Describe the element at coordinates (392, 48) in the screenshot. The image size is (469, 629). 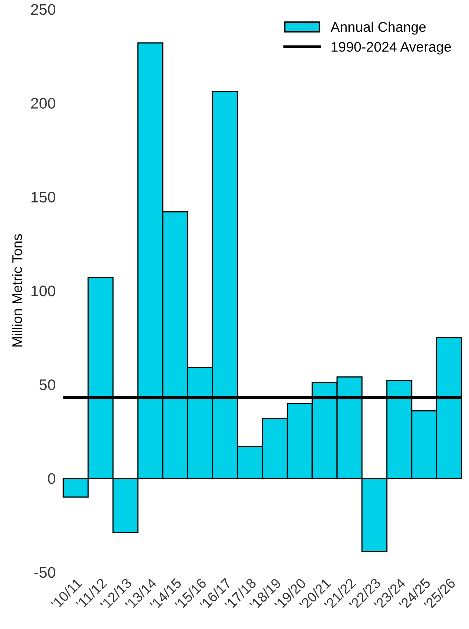
I see `legend-label: 1990-2024 Average` at that location.